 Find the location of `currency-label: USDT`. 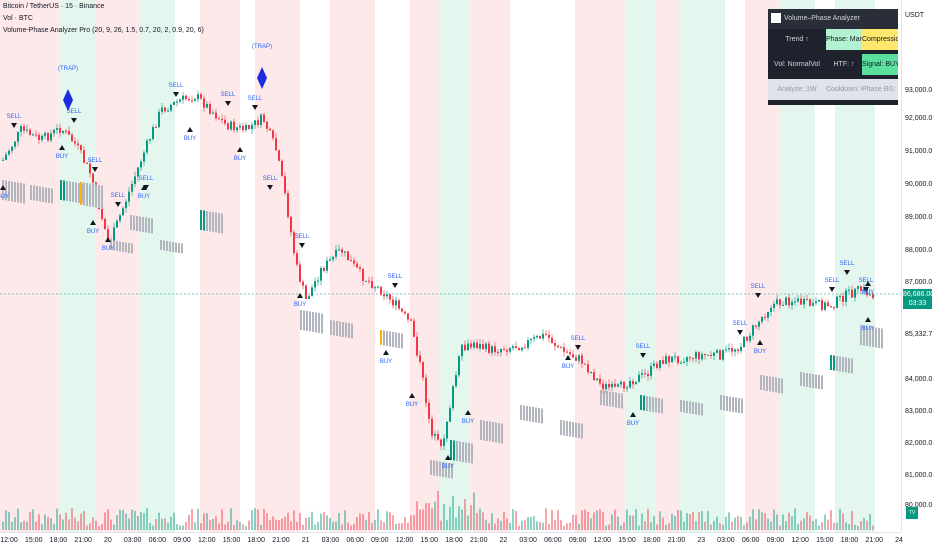

currency-label: USDT is located at coordinates (915, 15).